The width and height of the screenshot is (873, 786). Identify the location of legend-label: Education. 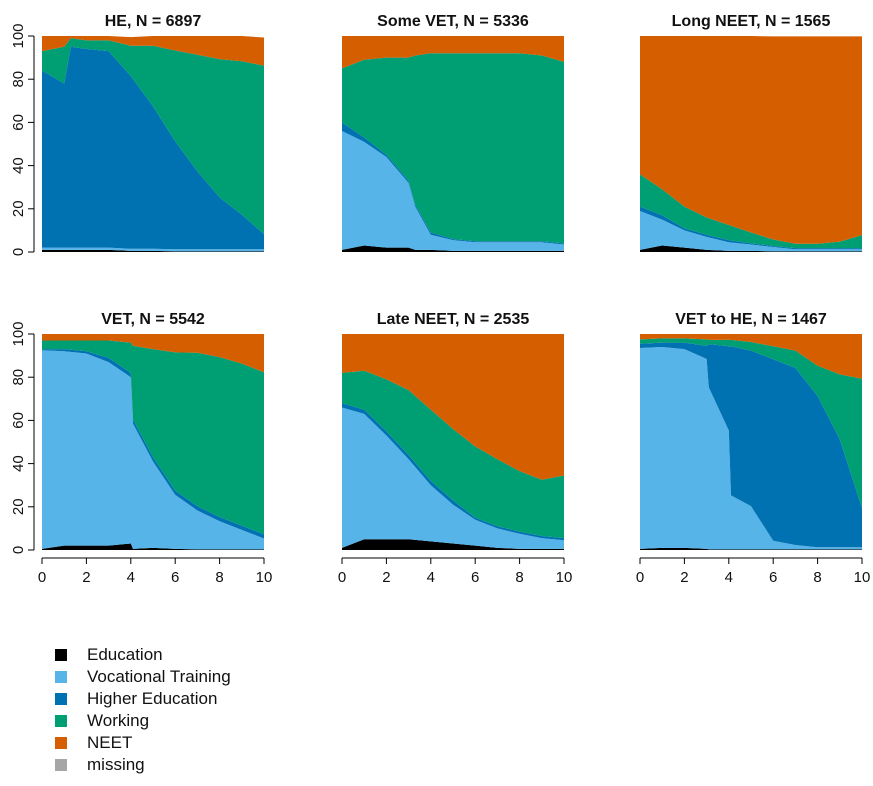
(125, 654).